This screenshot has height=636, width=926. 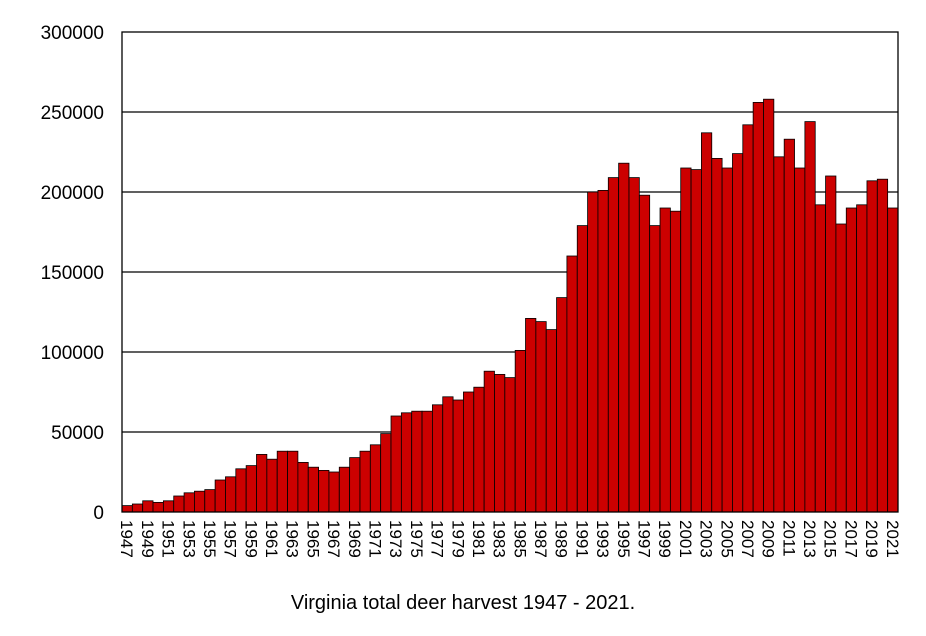 I want to click on bar-1980, so click(x=469, y=452).